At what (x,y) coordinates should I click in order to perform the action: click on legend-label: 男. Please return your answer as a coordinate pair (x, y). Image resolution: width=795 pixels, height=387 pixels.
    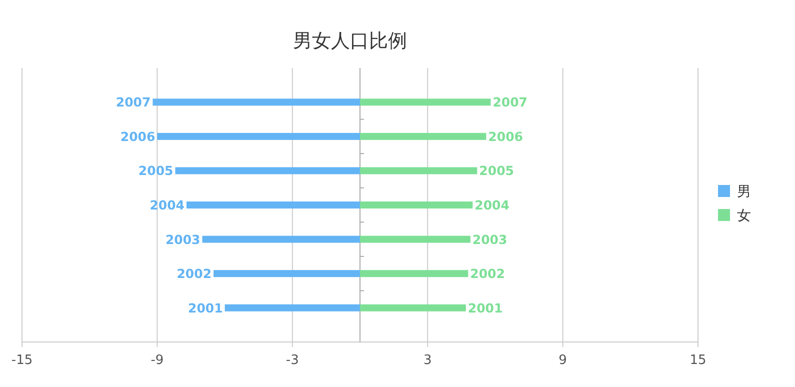
    Looking at the image, I should click on (744, 192).